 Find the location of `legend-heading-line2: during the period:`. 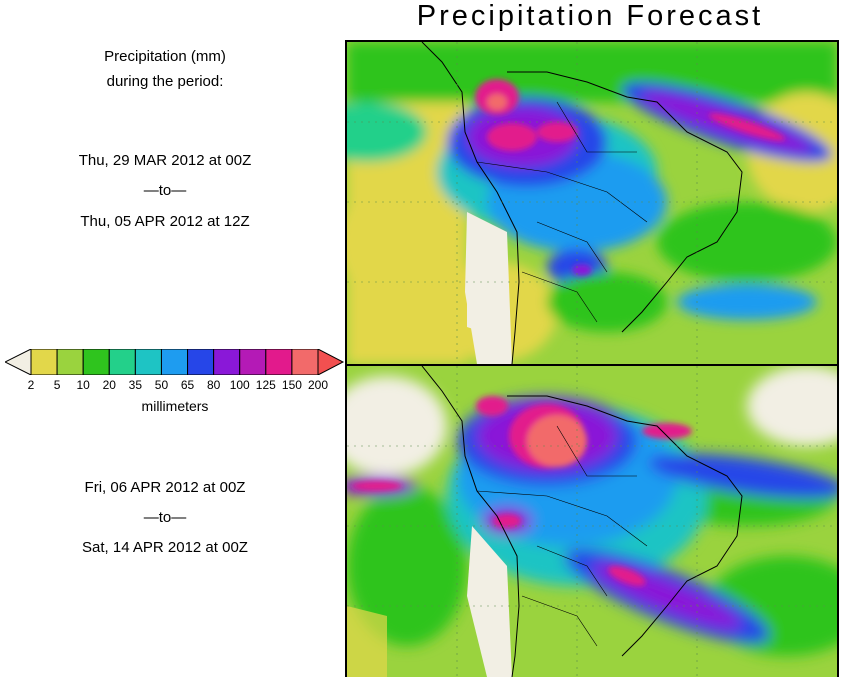

legend-heading-line2: during the period: is located at coordinates (165, 81).